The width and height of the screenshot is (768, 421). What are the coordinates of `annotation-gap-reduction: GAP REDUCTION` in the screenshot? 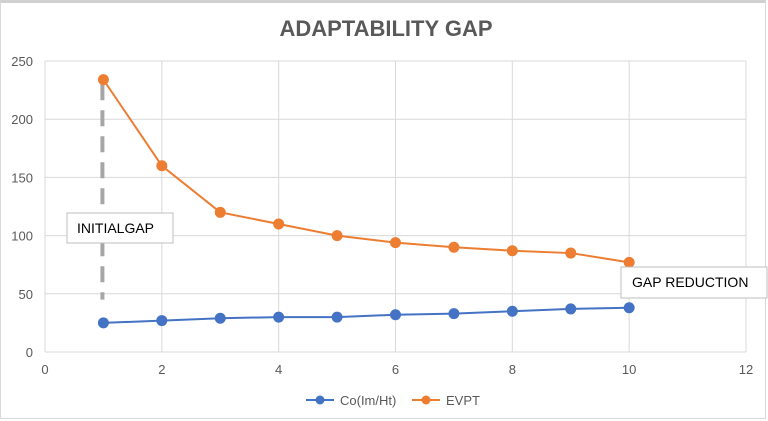 It's located at (694, 282).